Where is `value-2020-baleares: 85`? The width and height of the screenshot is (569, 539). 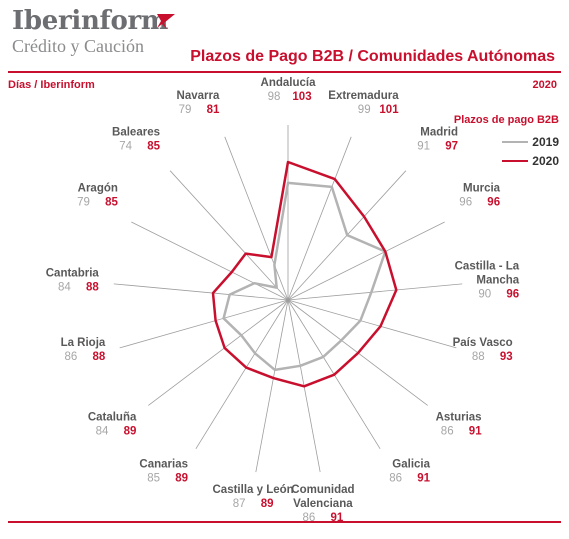 value-2020-baleares: 85 is located at coordinates (153, 147).